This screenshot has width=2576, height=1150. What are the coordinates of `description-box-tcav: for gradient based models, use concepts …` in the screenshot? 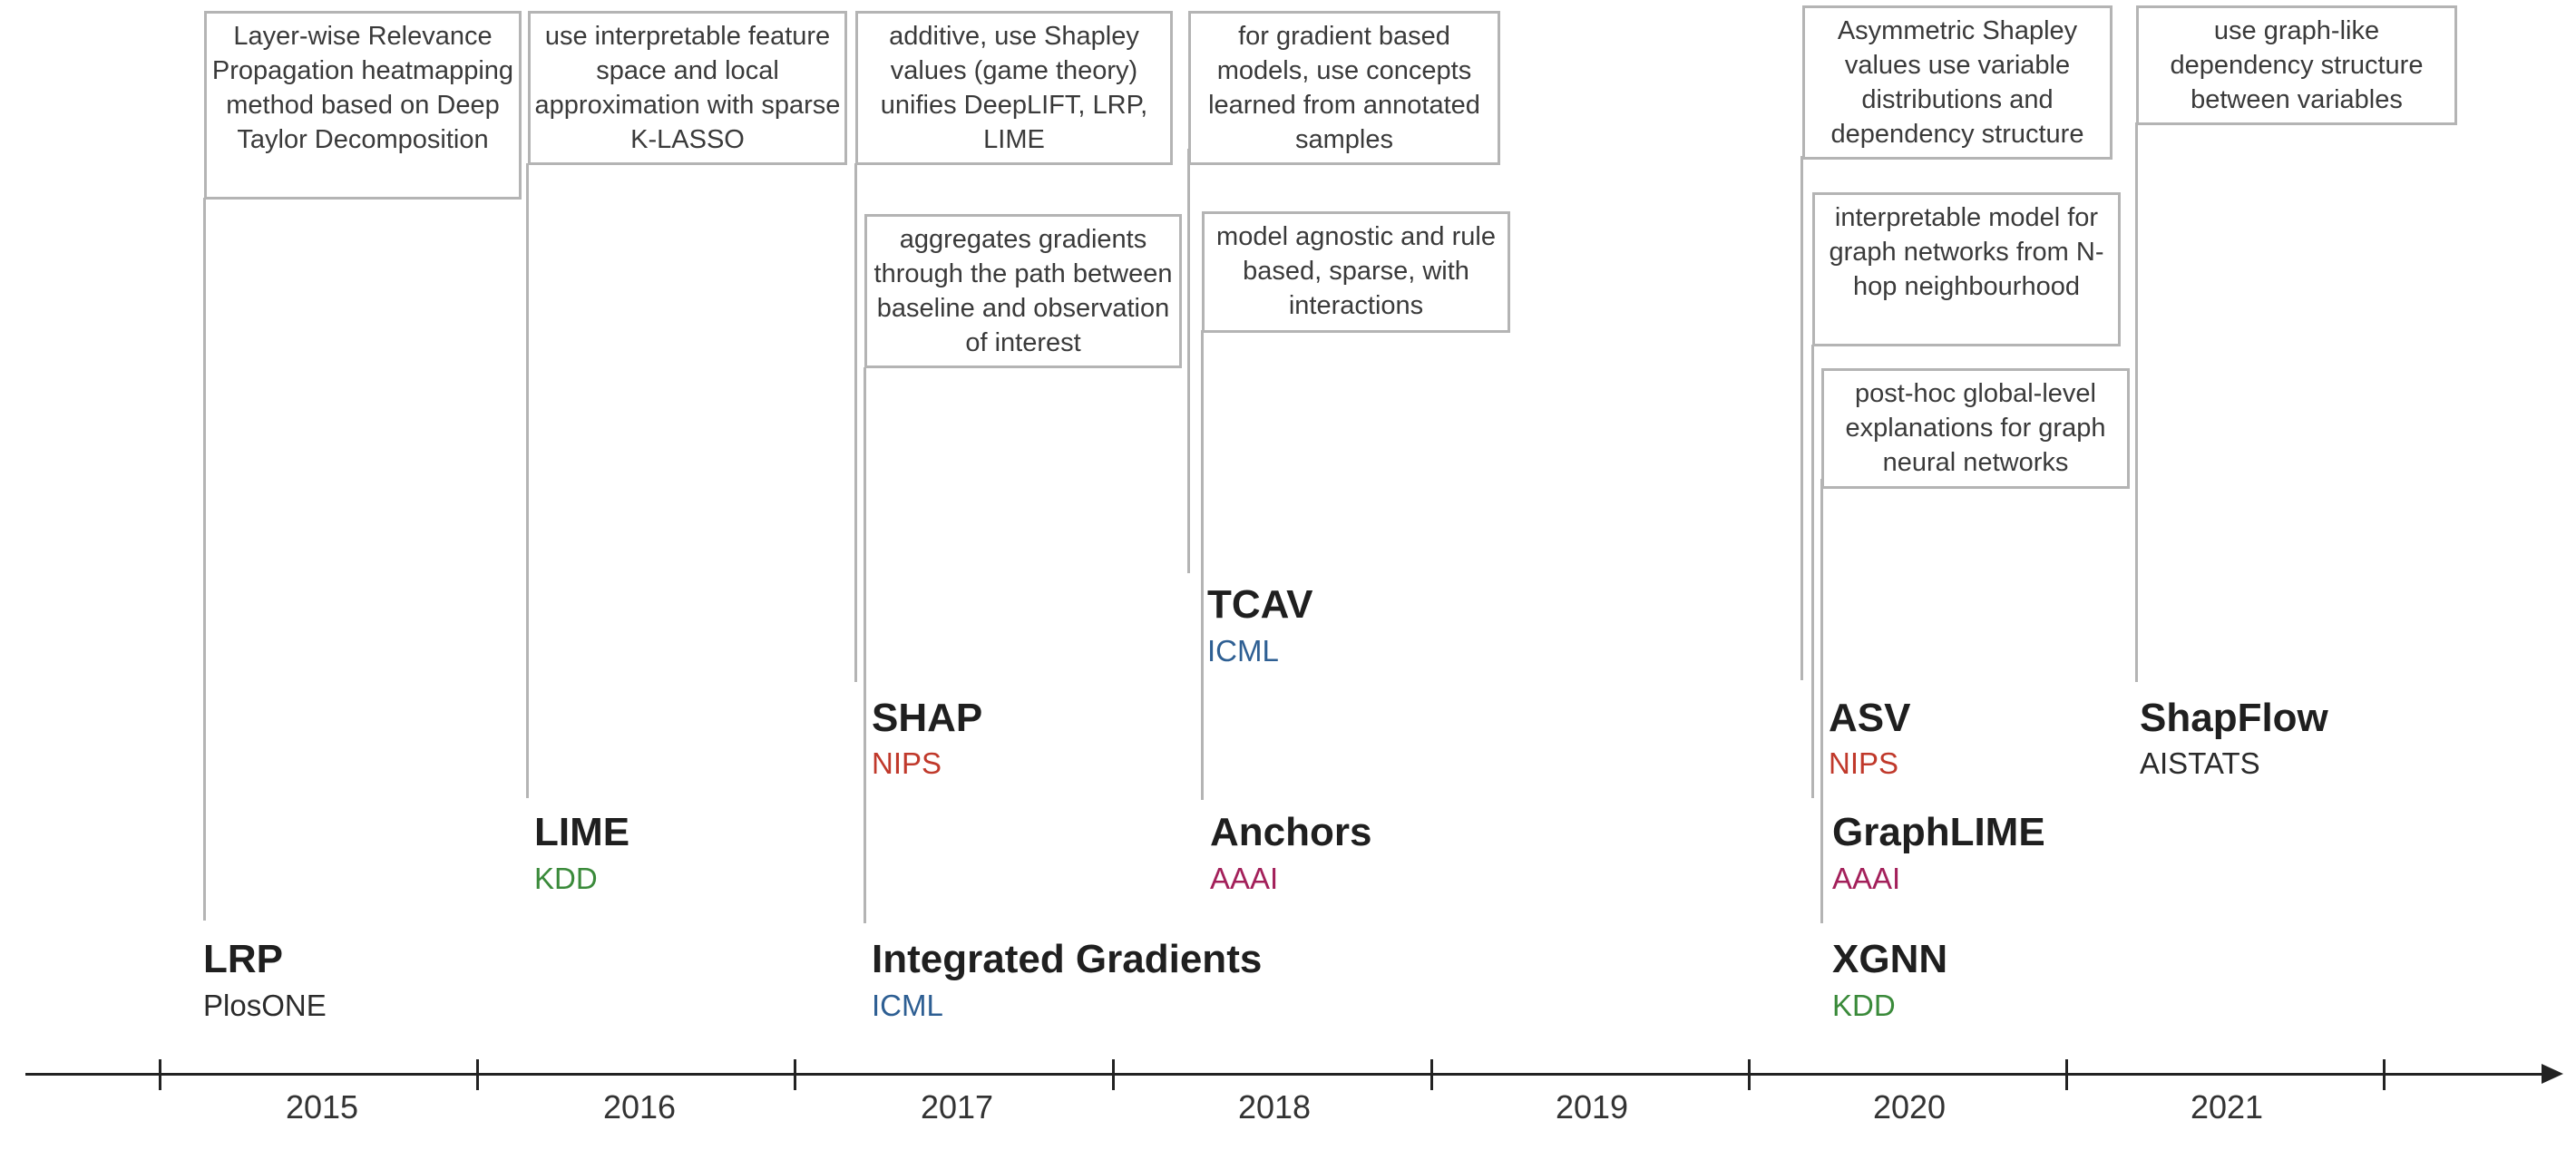 It's located at (1344, 88).